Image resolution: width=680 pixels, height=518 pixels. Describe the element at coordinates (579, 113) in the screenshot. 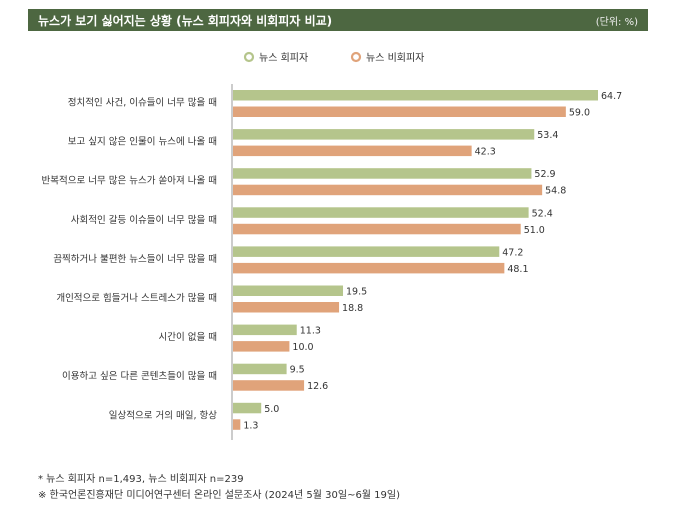

I see `value-label-1-0: 59.0` at that location.